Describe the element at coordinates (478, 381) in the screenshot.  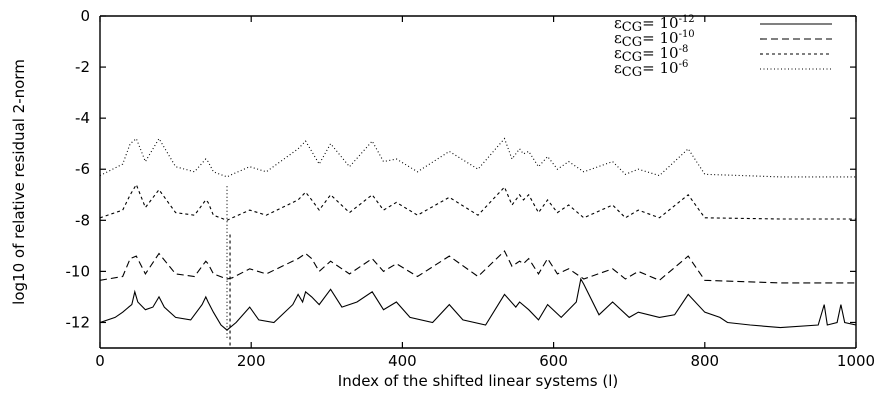
I see `x-axis-title: Index of the shifted linear systems (l)` at that location.